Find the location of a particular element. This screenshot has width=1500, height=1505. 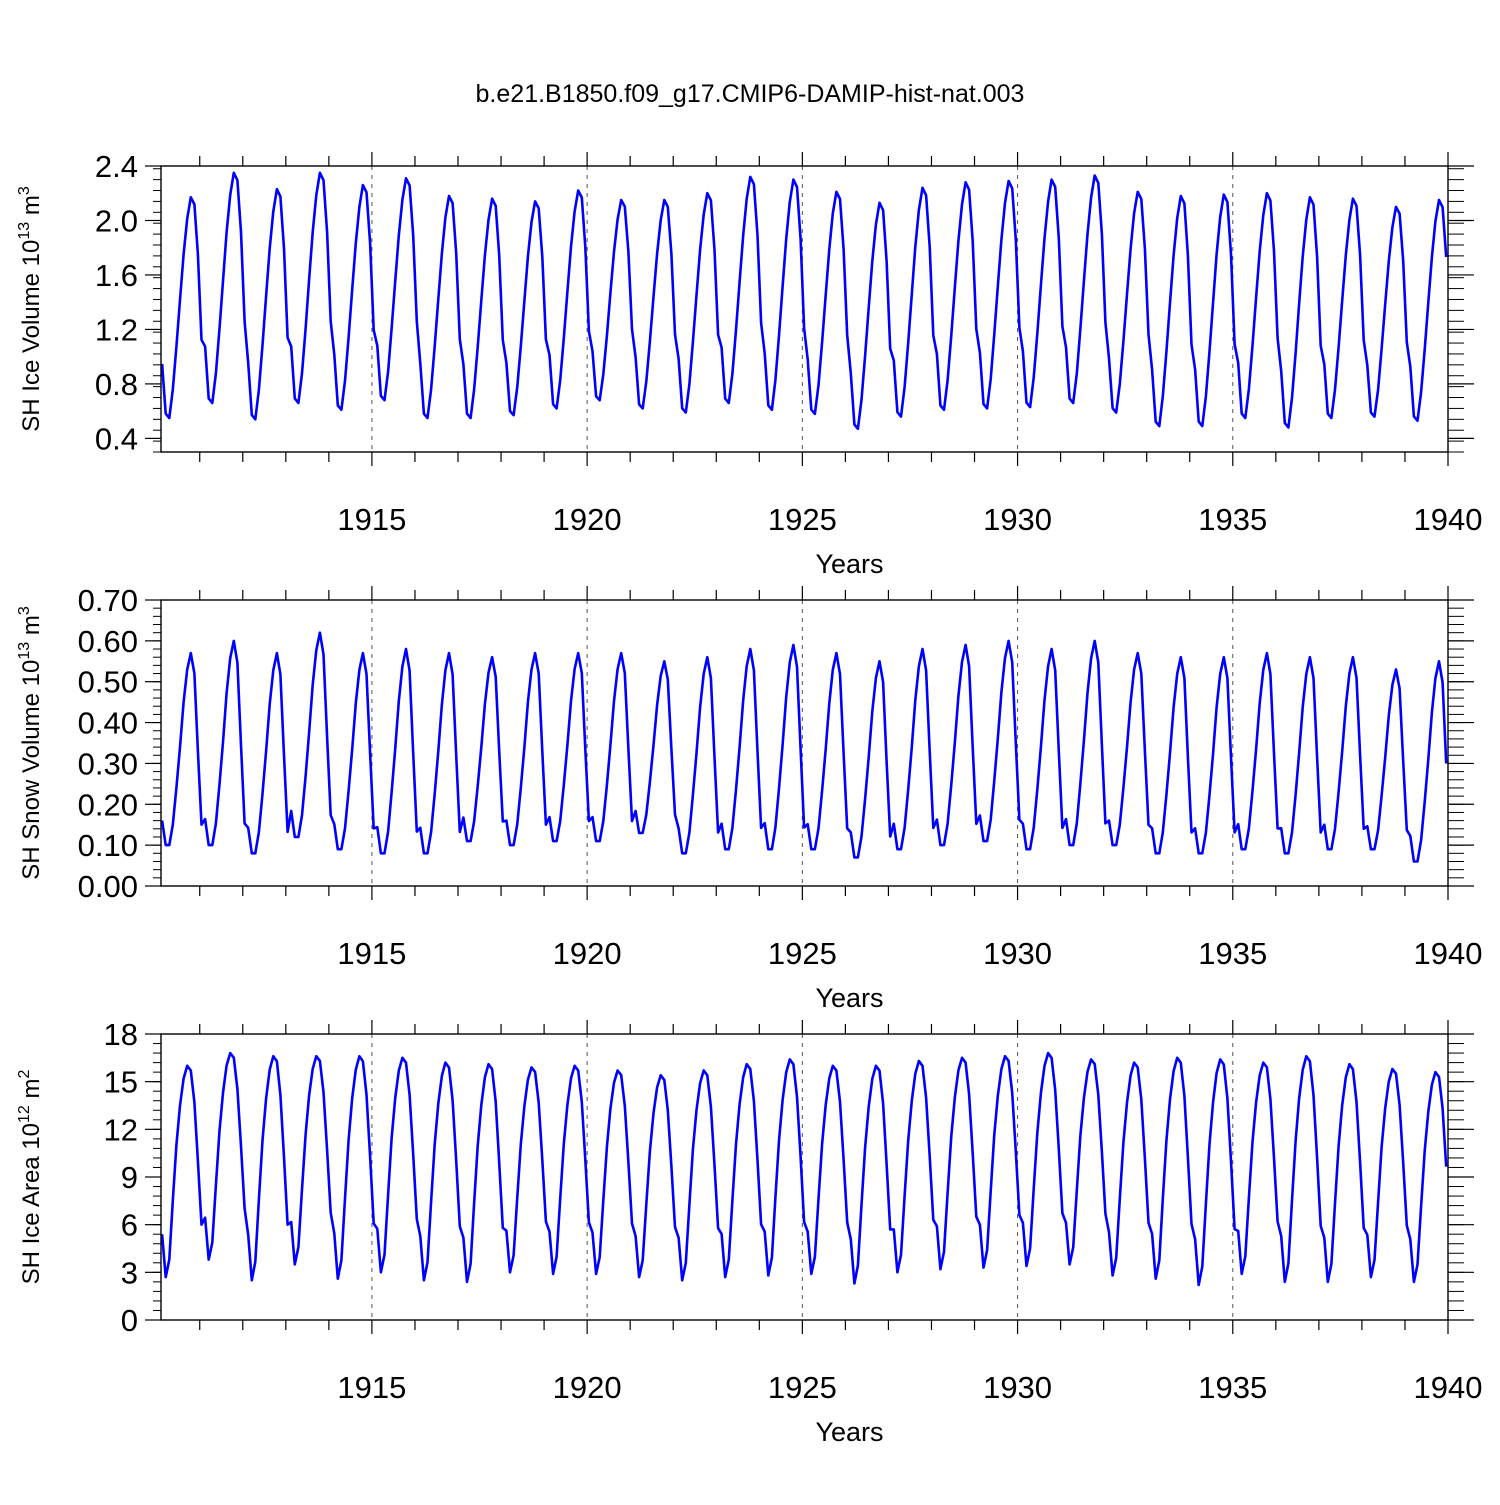

y-axis-title: SH Ice Volume 1013 m3 is located at coordinates (30, 309).